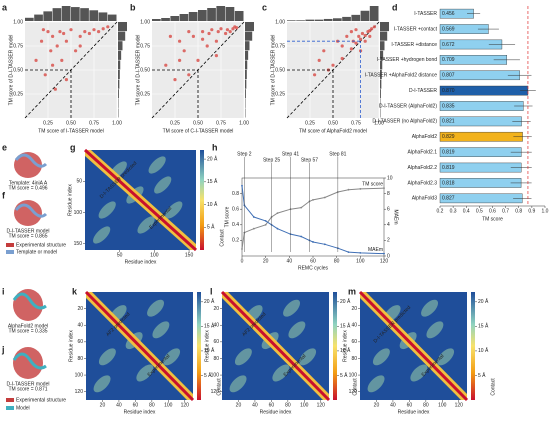 The width and height of the screenshot is (554, 439). What do you see at coordinates (345, 350) in the screenshot?
I see `colorbar-tick-label: 10 Å` at bounding box center [345, 350].